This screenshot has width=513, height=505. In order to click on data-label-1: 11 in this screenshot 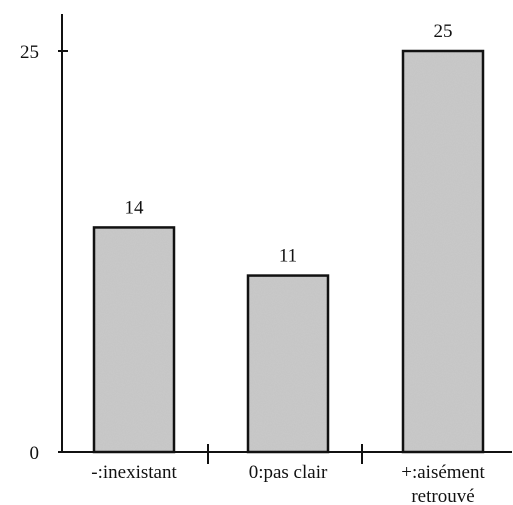, I will do `click(288, 256)`.